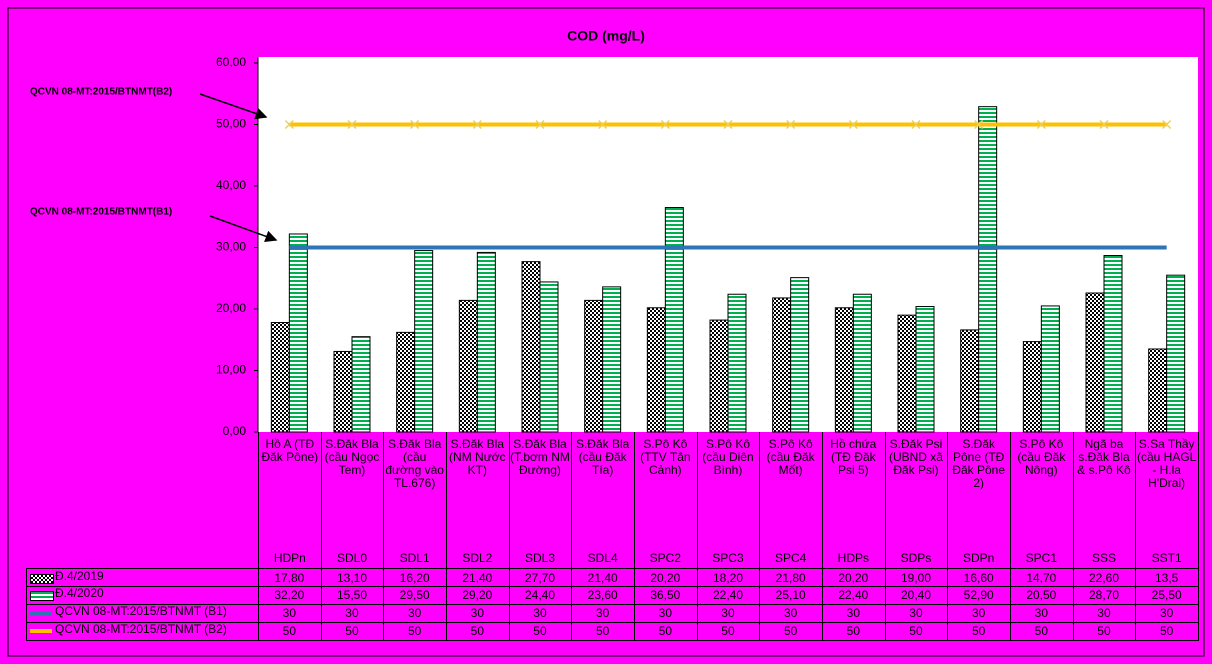 The width and height of the screenshot is (1212, 664). I want to click on category-cell: Hồ chứa (TĐ Đăk Psi 5) HDPs, so click(854, 500).